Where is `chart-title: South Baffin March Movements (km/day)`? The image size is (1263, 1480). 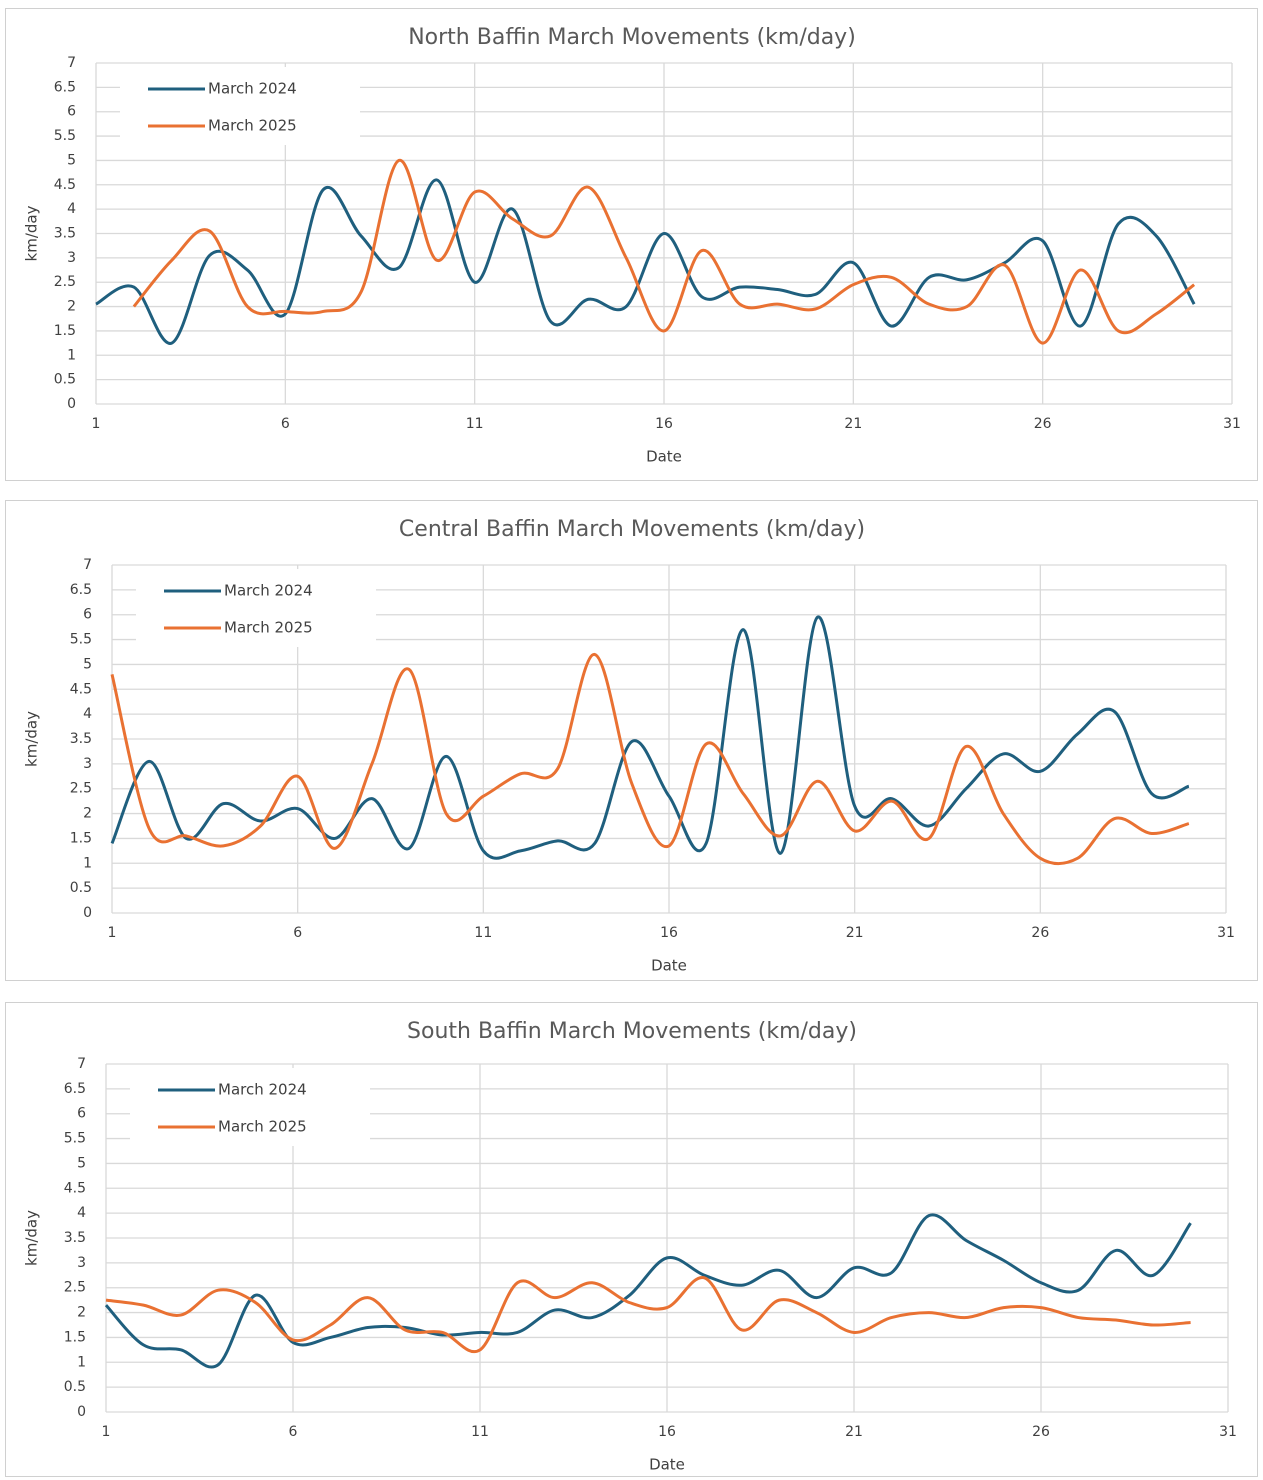 chart-title: South Baffin March Movements (km/day) is located at coordinates (632, 1031).